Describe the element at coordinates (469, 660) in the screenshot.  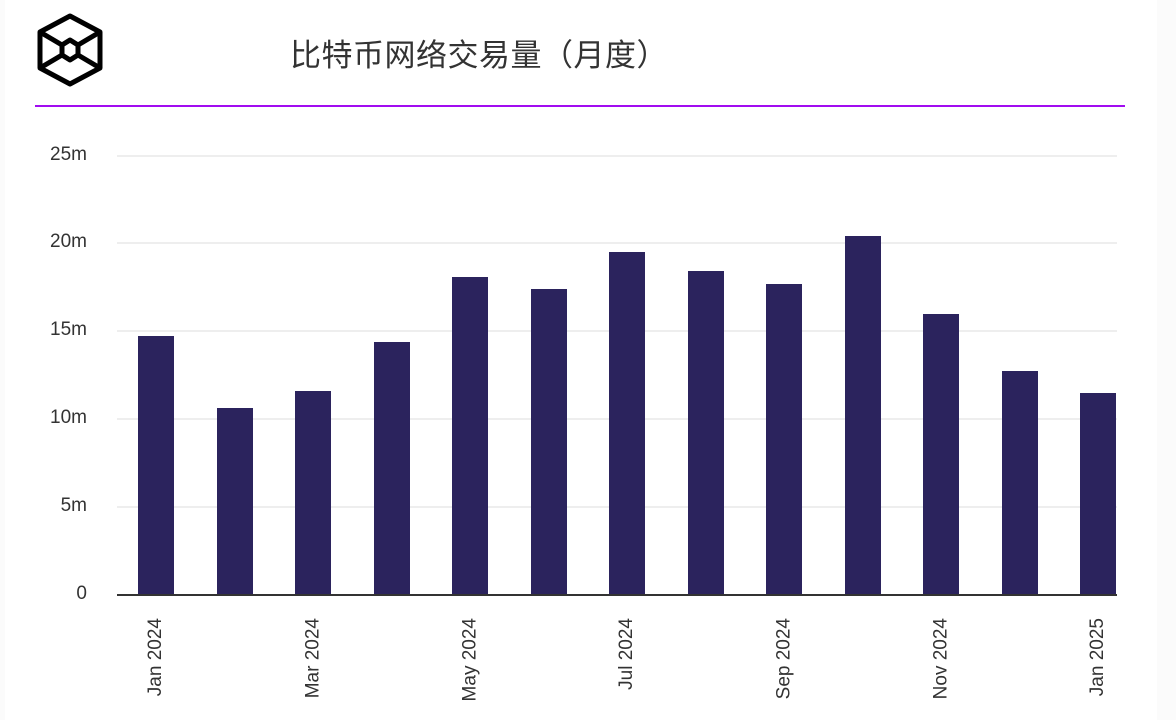
I see `x-axis-tick-text: May 2024` at that location.